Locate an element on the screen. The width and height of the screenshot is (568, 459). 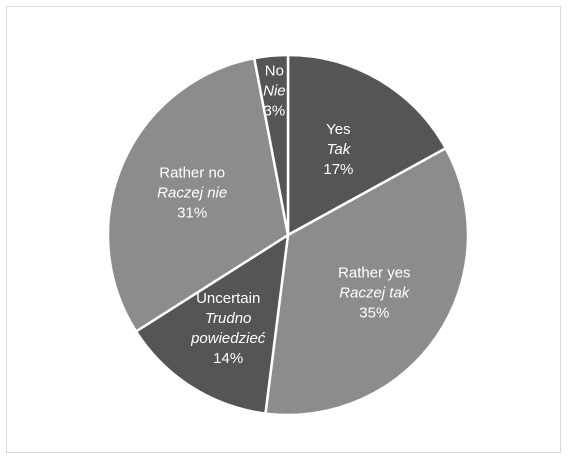
slice-label-line: Uncertain is located at coordinates (228, 298).